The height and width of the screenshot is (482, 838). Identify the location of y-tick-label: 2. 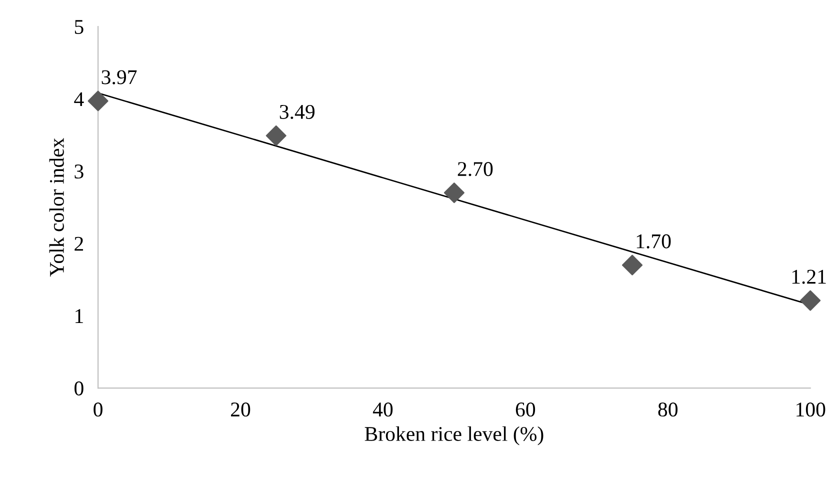
(79, 243).